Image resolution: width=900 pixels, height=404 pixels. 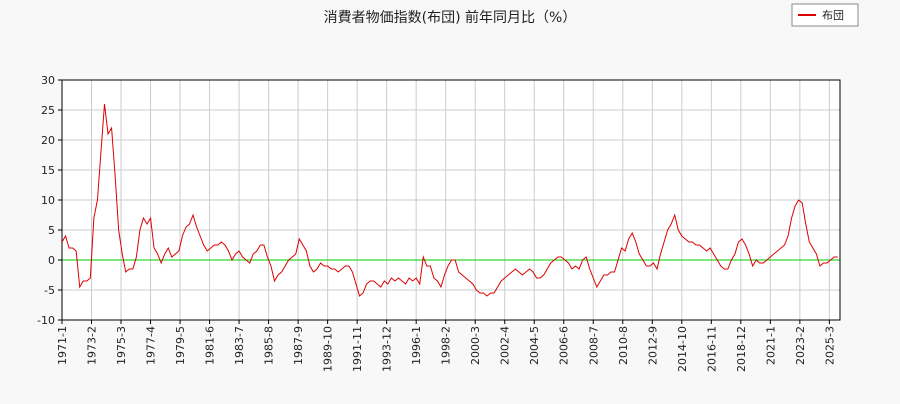 I want to click on x-tick-label: 1996-1, so click(x=416, y=345).